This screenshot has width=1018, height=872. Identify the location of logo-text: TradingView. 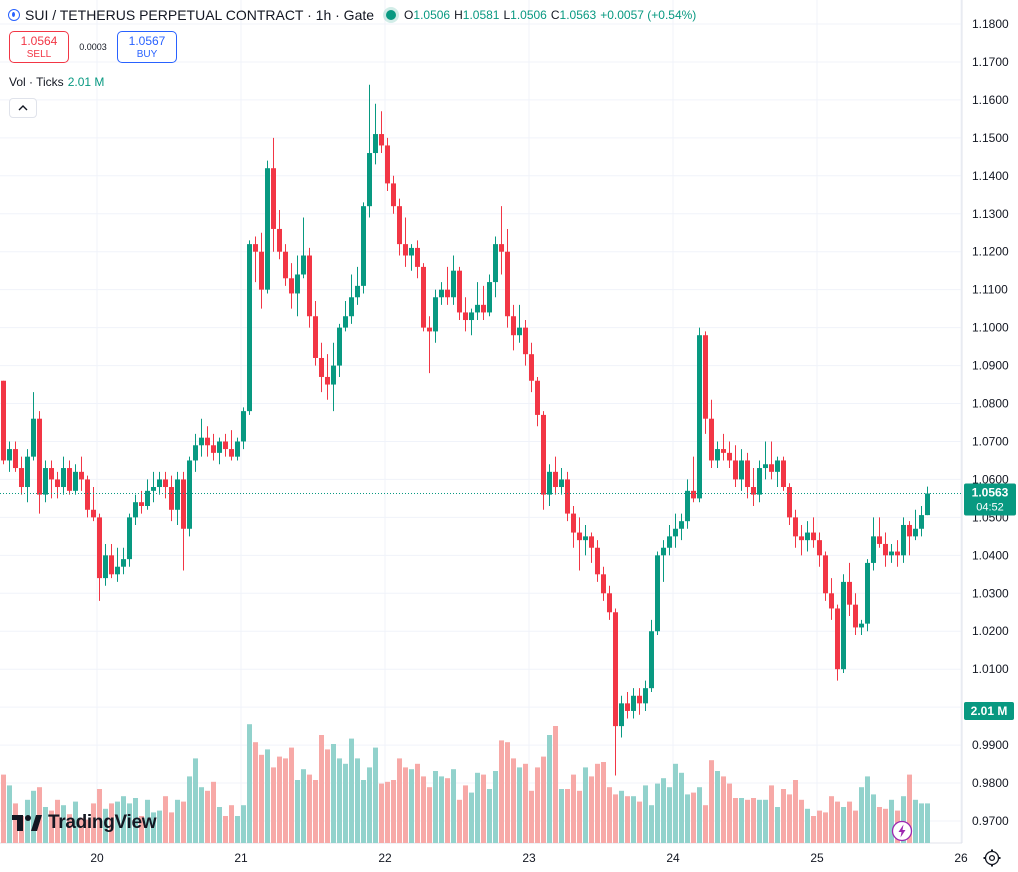
(102, 822).